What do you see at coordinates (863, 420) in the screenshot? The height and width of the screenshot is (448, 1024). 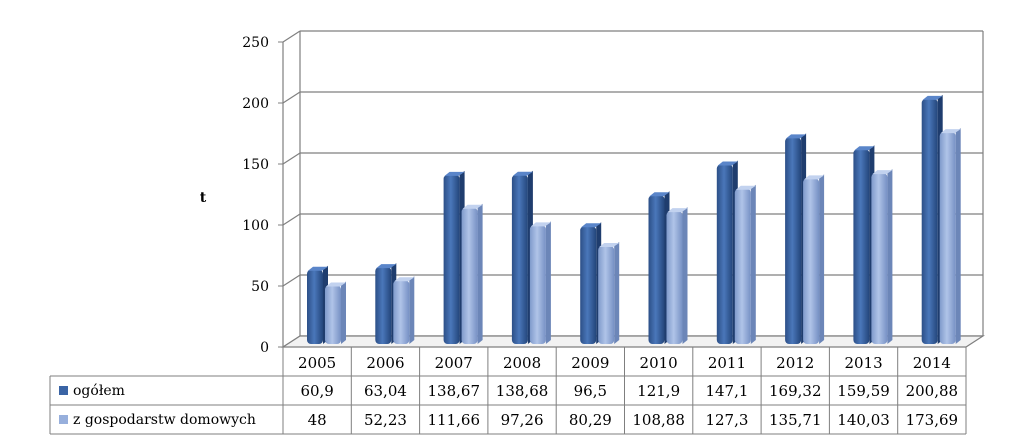 I see `data-label: 140,03` at bounding box center [863, 420].